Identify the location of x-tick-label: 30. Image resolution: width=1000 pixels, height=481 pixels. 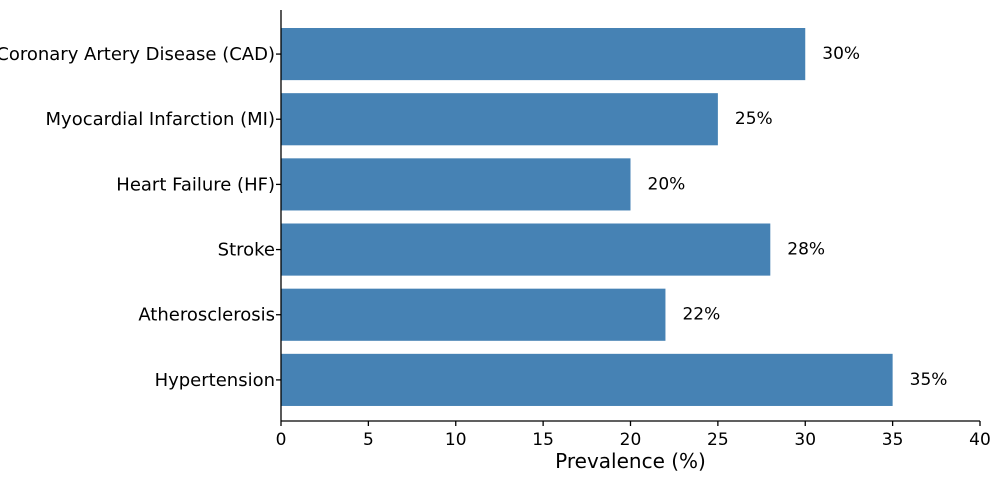
(805, 440).